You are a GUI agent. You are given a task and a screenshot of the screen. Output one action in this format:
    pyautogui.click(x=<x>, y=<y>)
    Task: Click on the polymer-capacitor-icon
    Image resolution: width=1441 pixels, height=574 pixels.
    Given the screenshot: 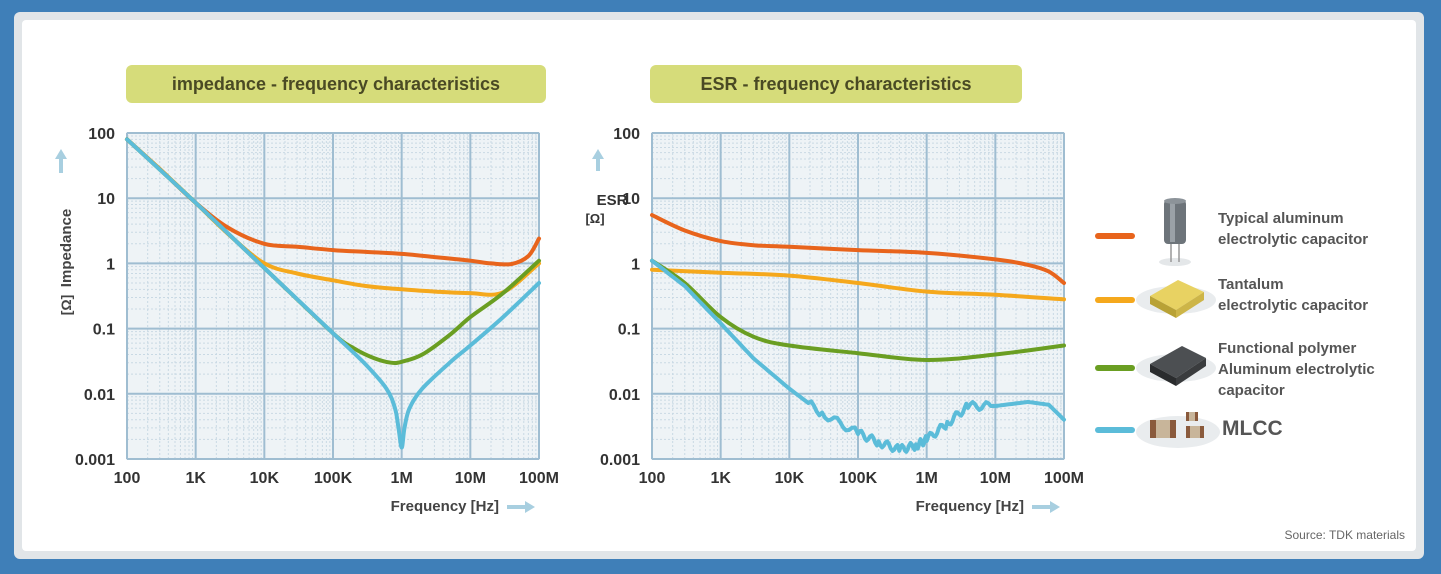 What is the action you would take?
    pyautogui.click(x=1178, y=362)
    